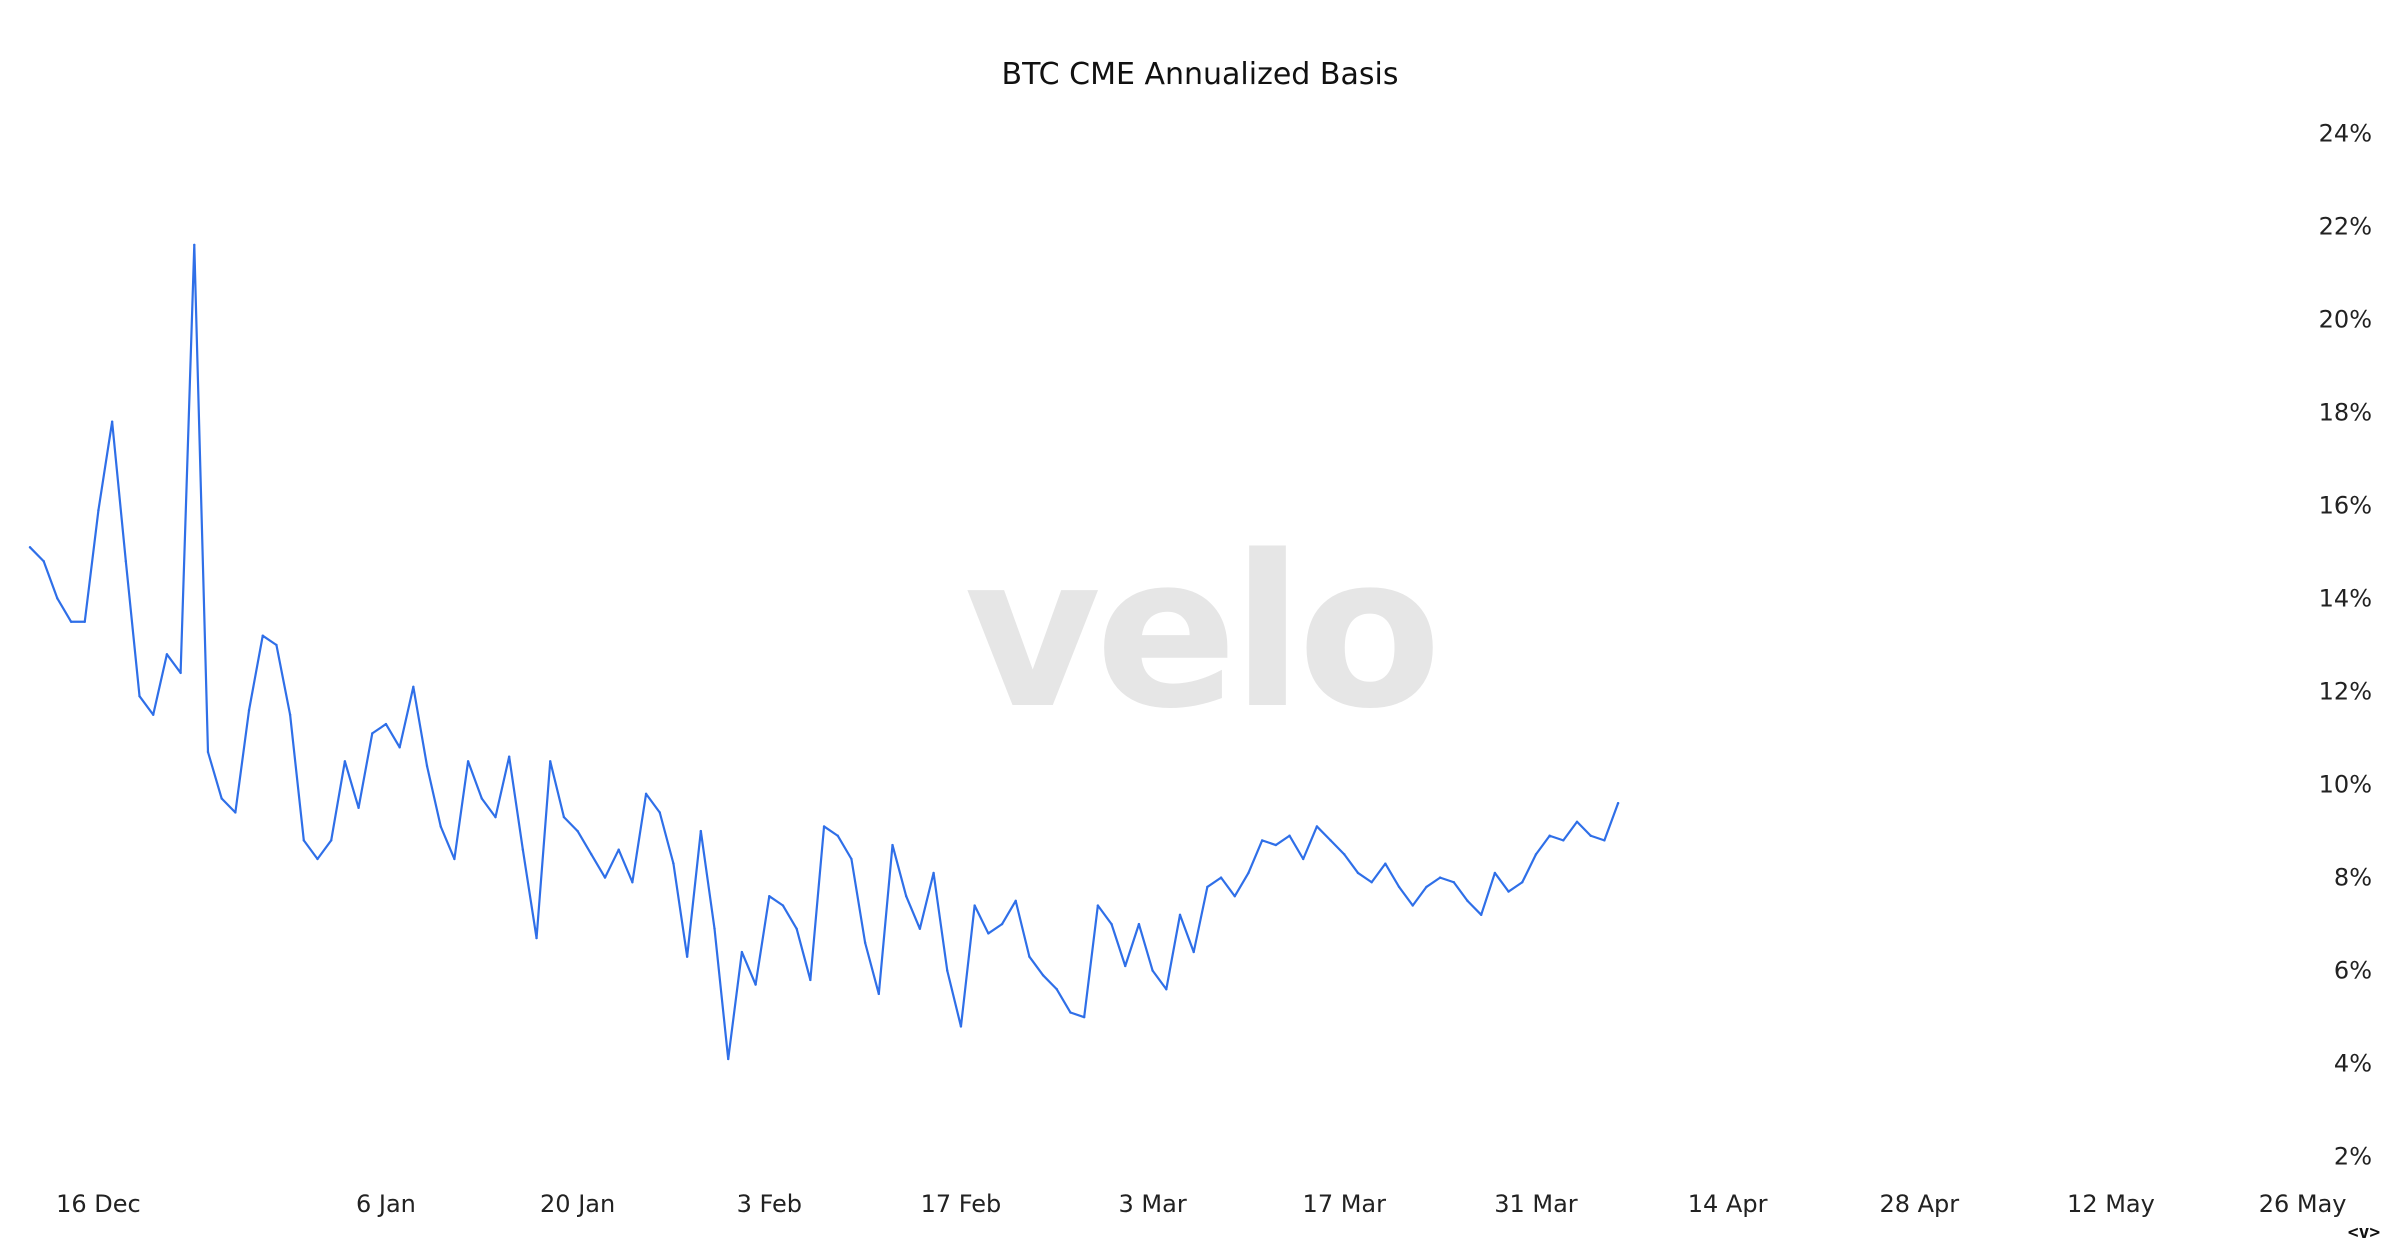 The width and height of the screenshot is (2400, 1256). I want to click on x-tick-label: 12 May, so click(2111, 1204).